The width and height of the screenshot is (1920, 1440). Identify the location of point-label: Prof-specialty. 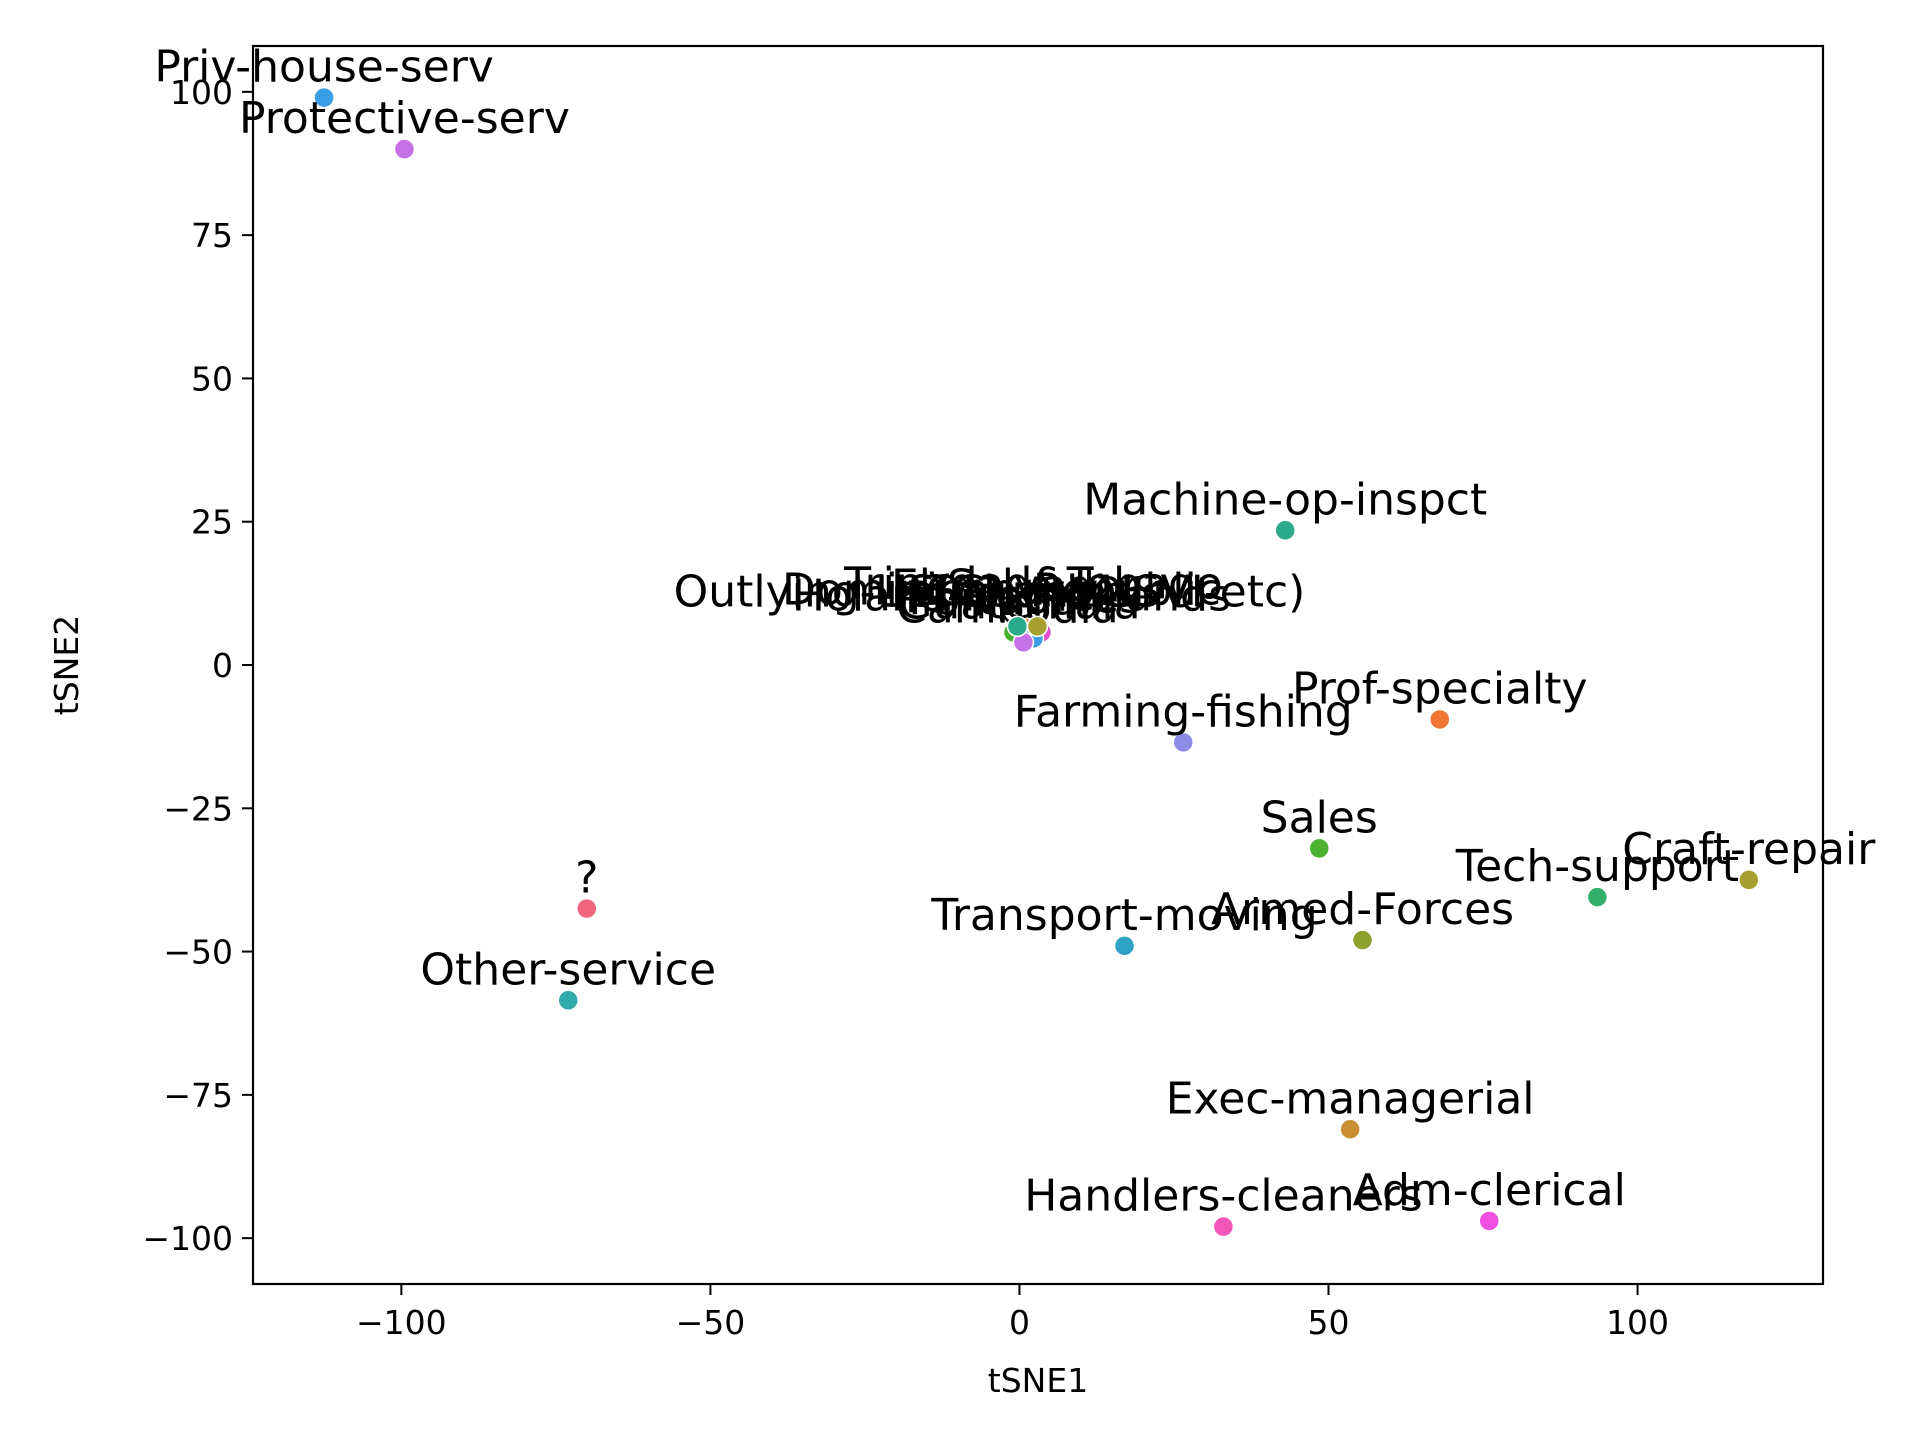
(1440, 688).